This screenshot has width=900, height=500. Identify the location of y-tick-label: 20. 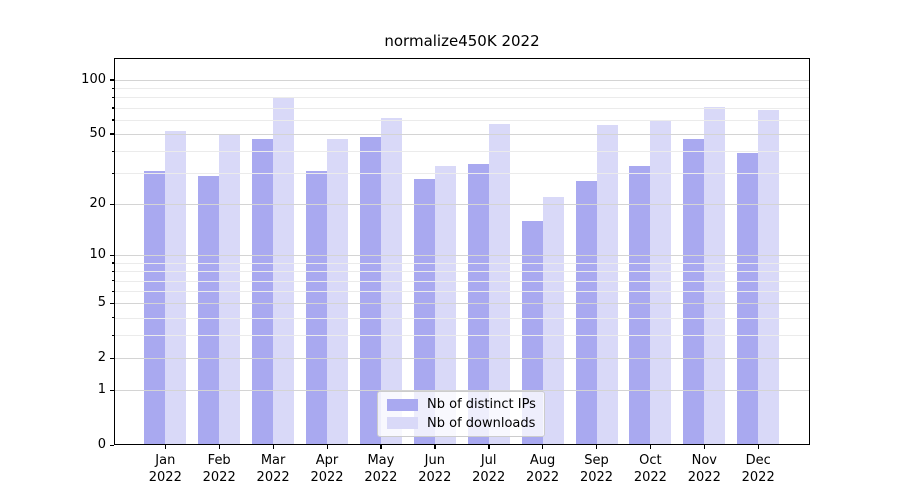
(97, 204).